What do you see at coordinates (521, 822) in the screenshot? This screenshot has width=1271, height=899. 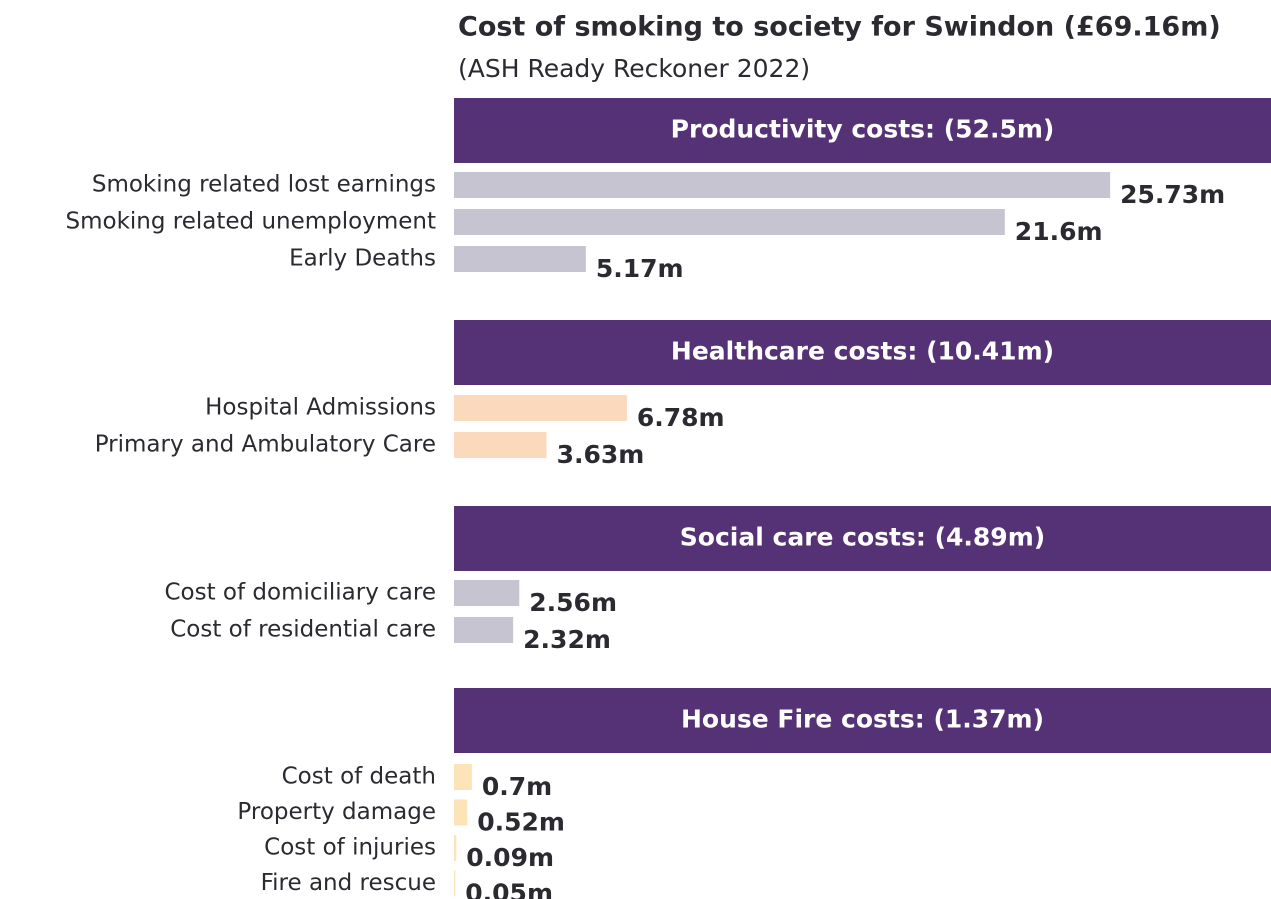 I see `value-label: 0.52m` at bounding box center [521, 822].